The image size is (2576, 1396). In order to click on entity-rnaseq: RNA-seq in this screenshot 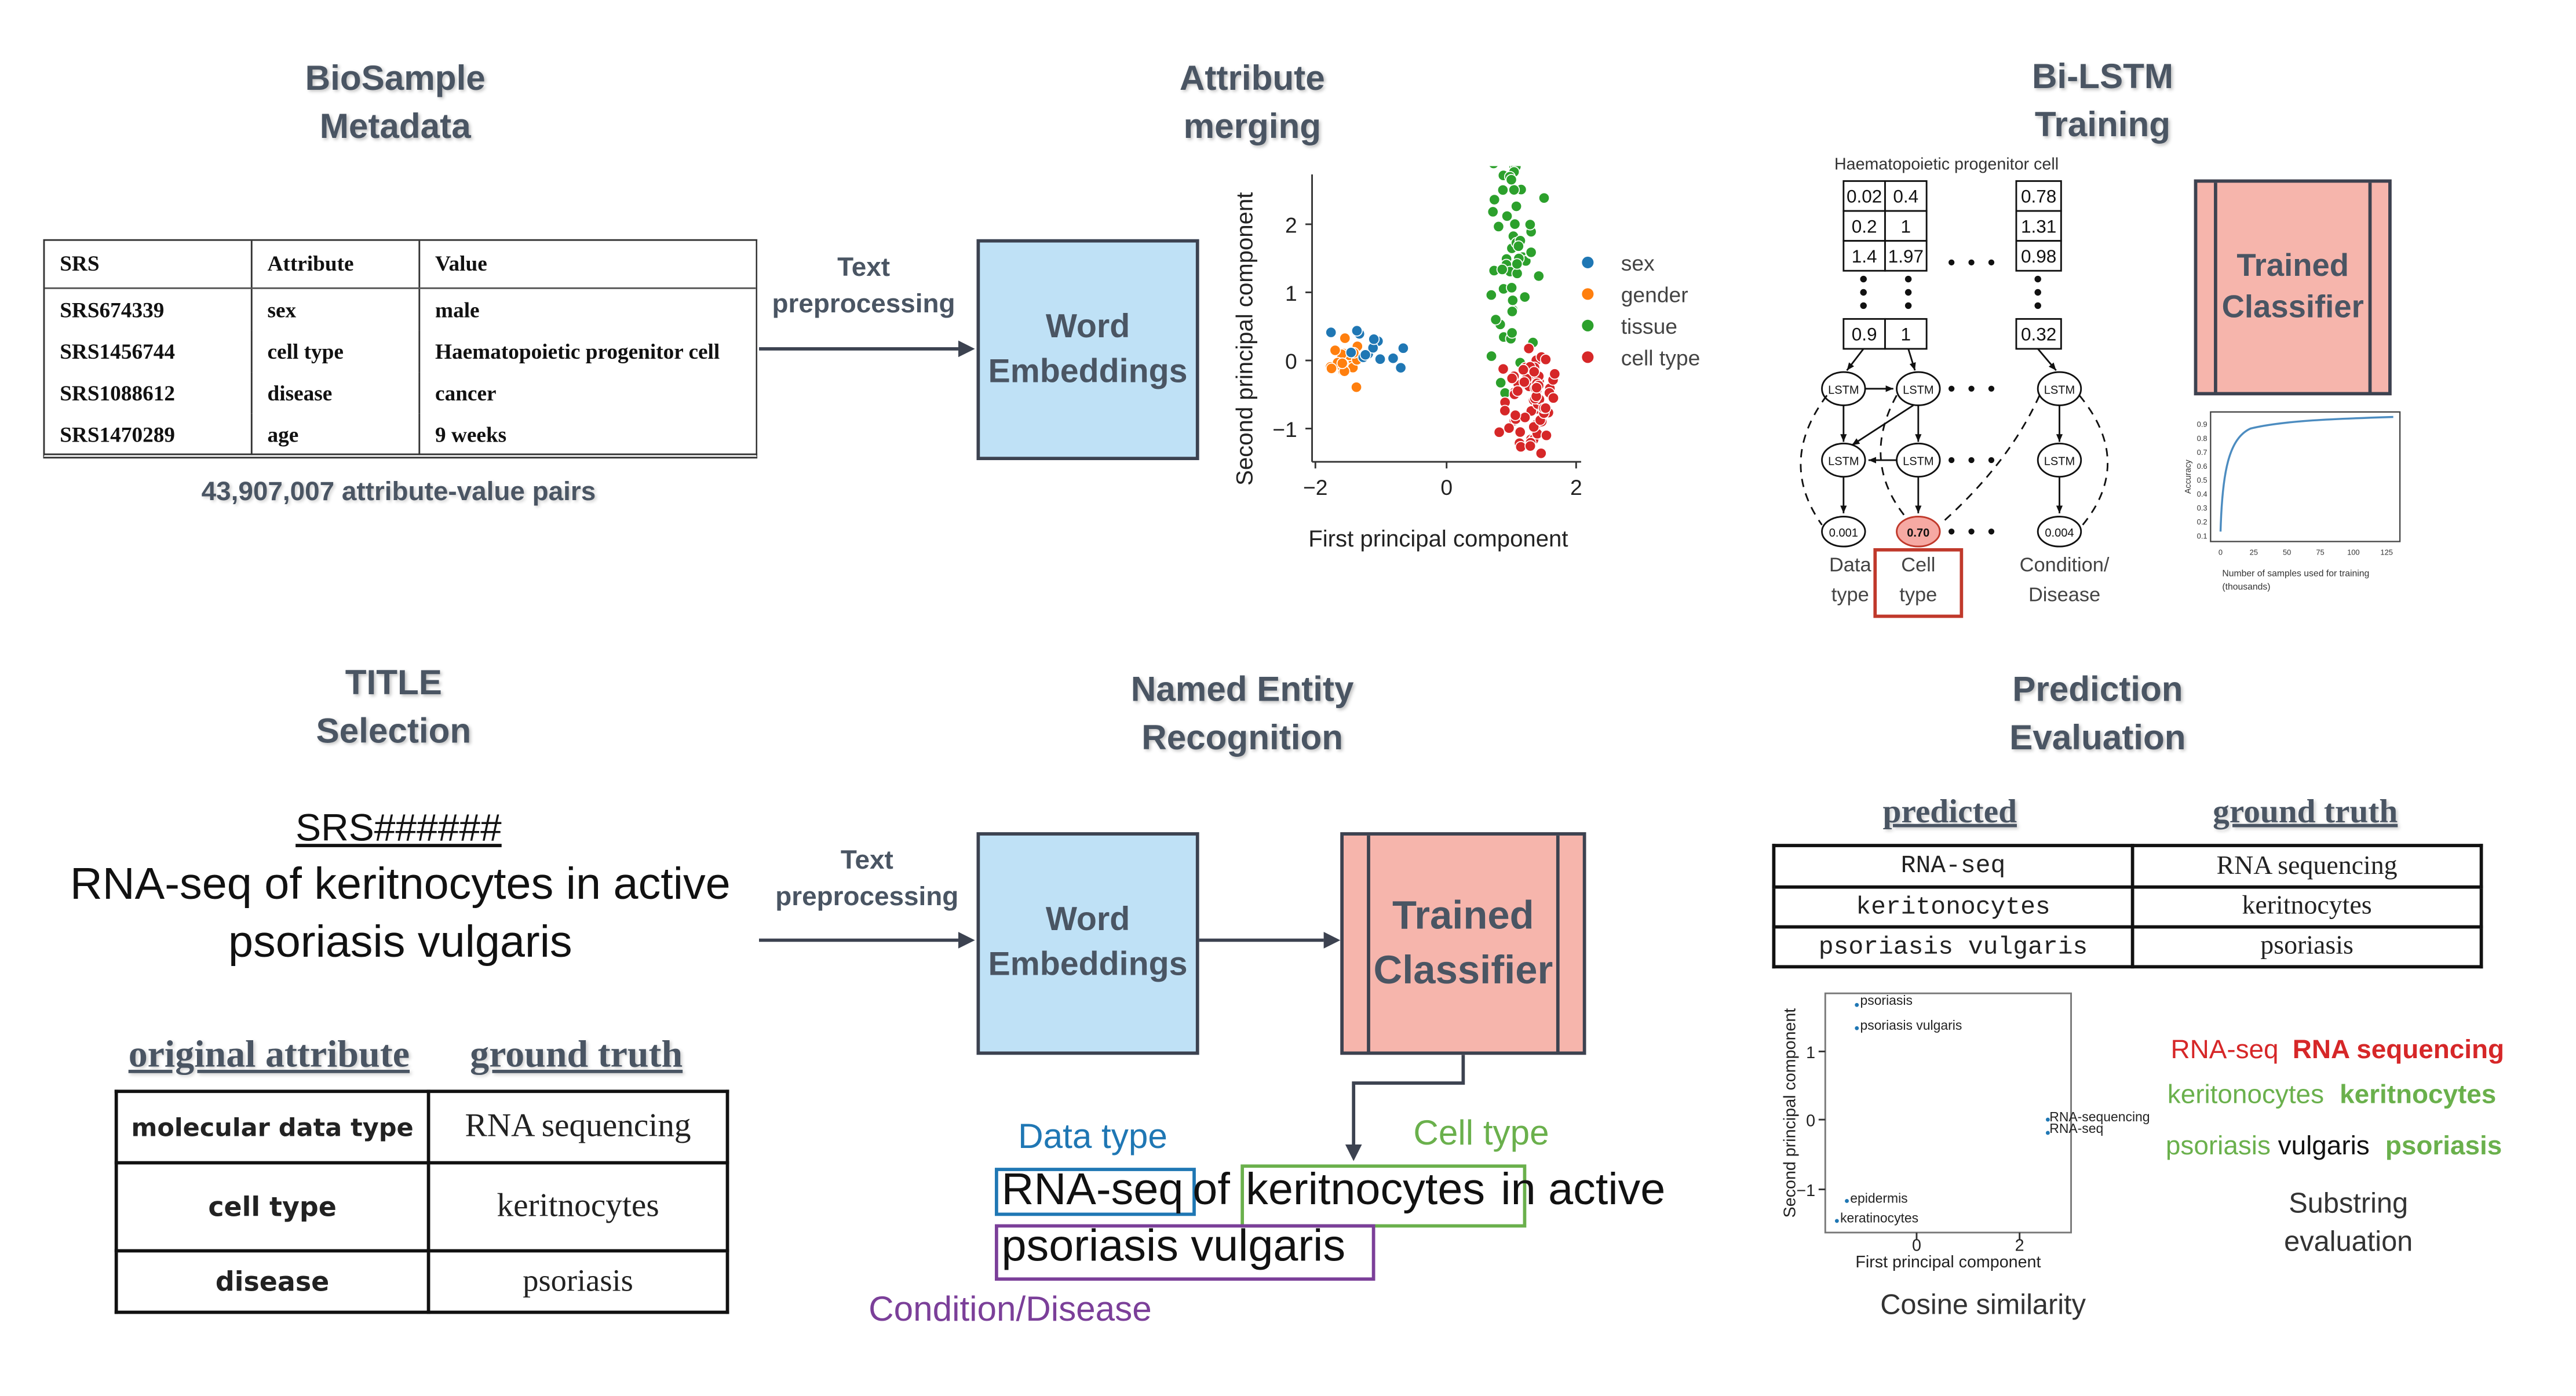, I will do `click(1092, 1189)`.